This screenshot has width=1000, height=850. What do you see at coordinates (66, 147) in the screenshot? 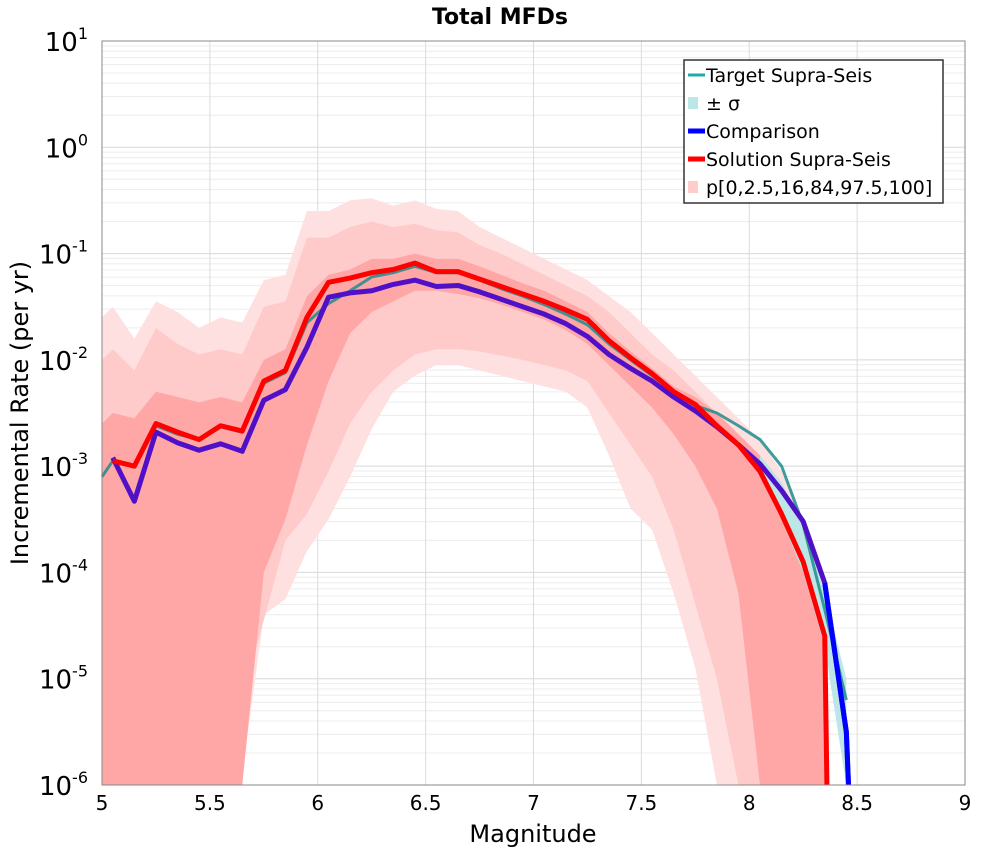
I see `y-tick-label: 10⁰` at bounding box center [66, 147].